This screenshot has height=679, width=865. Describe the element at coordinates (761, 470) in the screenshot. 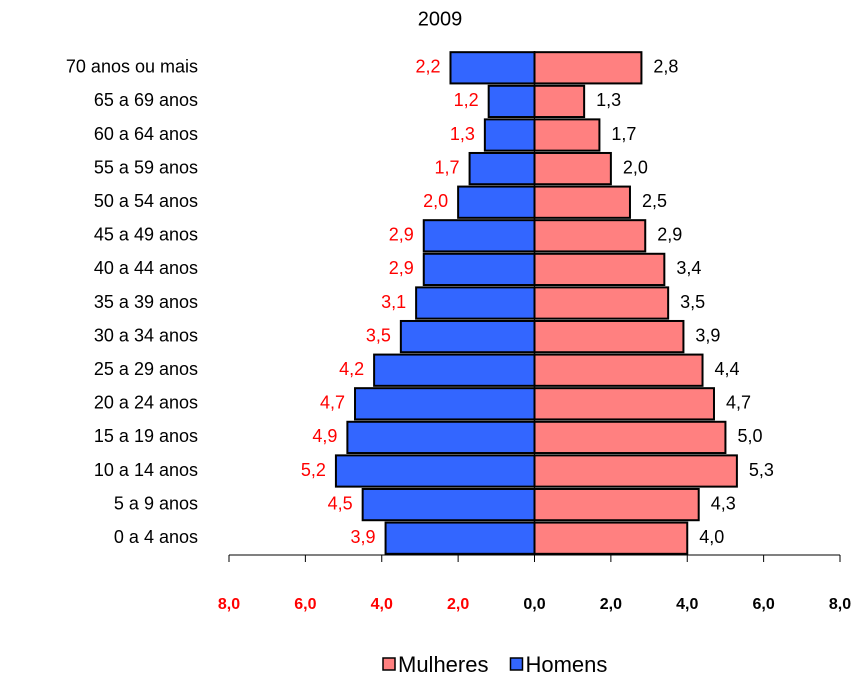

I see `value-label: 5,3` at that location.